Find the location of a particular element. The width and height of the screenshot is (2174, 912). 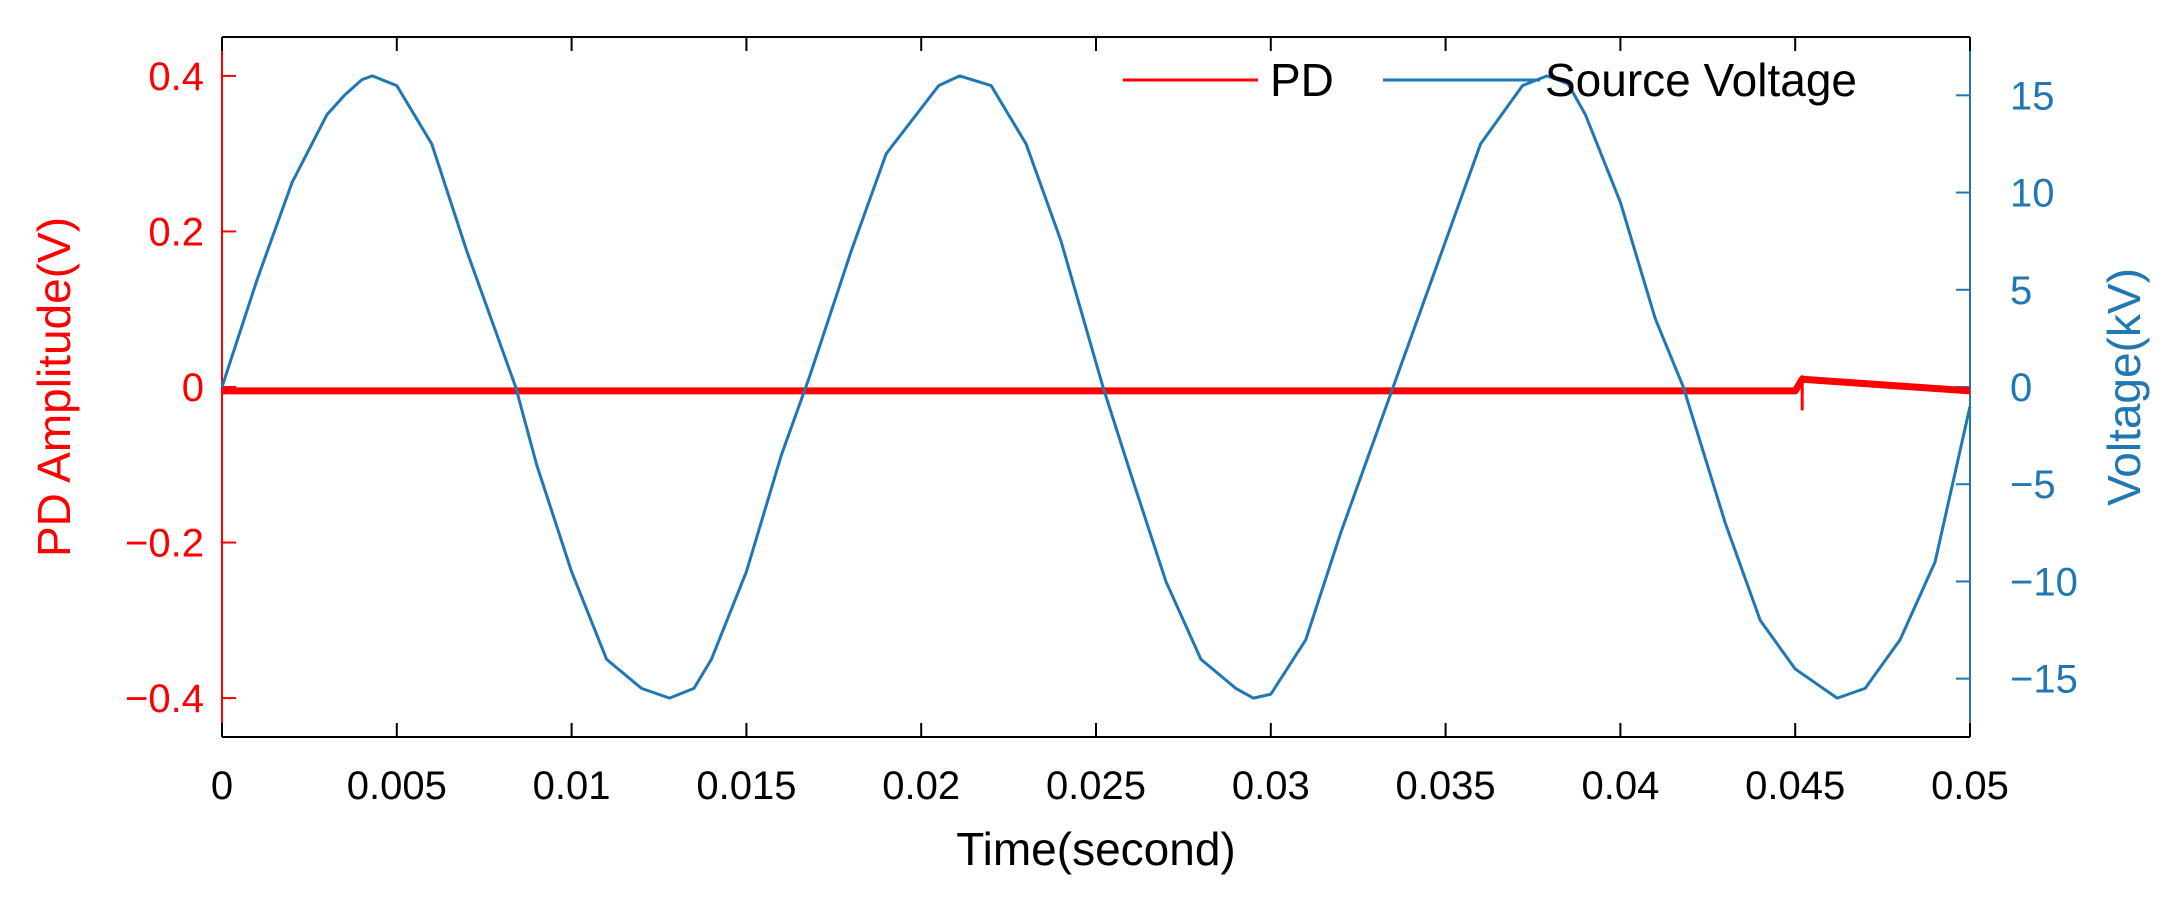

x-tick-label: 0 is located at coordinates (222, 786).